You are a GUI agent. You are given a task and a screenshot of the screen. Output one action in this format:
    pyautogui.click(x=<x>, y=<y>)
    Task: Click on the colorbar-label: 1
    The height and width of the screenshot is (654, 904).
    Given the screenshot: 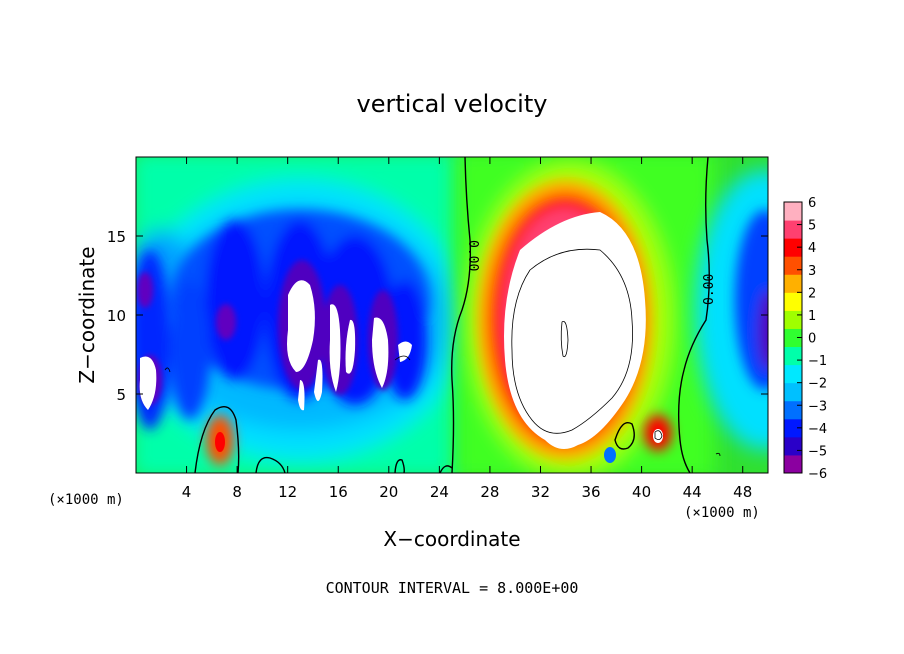 What is the action you would take?
    pyautogui.click(x=812, y=316)
    